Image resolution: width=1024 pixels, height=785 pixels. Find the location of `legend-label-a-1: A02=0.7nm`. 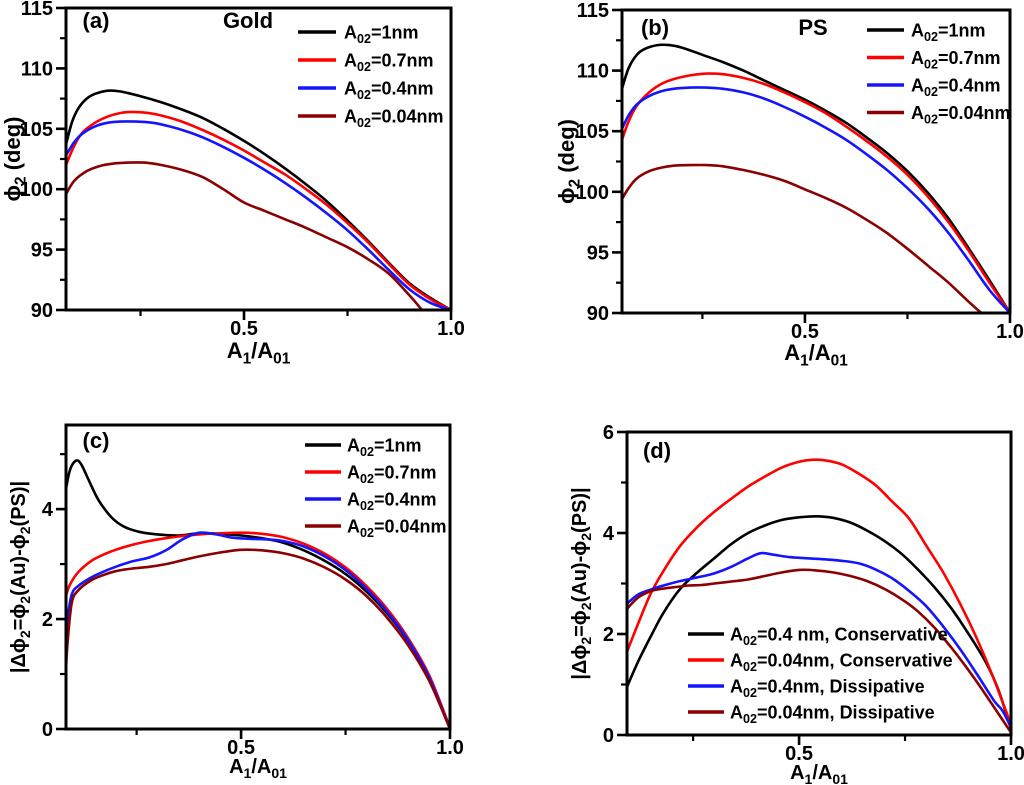

legend-label-a-1: A02=0.7nm is located at coordinates (389, 63).